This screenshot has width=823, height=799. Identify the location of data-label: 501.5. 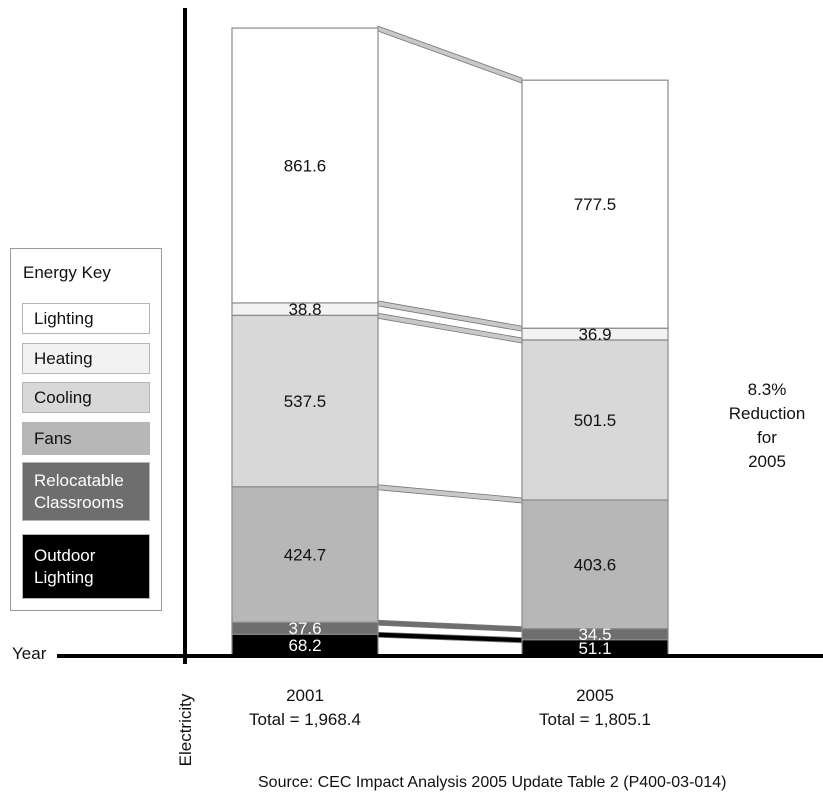
(595, 420).